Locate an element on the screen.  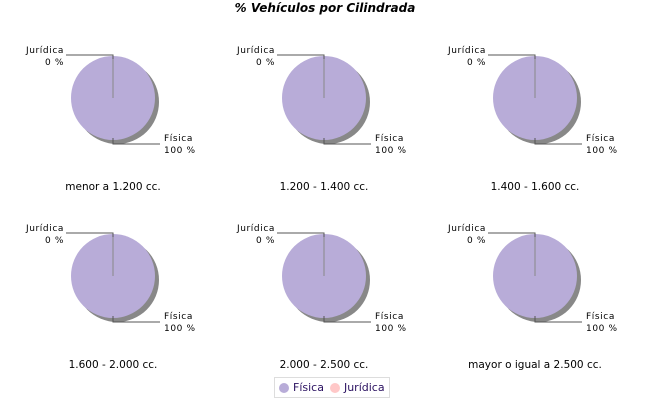
pie-chart: Jurídica 0 % Física 100 % 2.000 - 2.500 cc. is located at coordinates (321, 297).